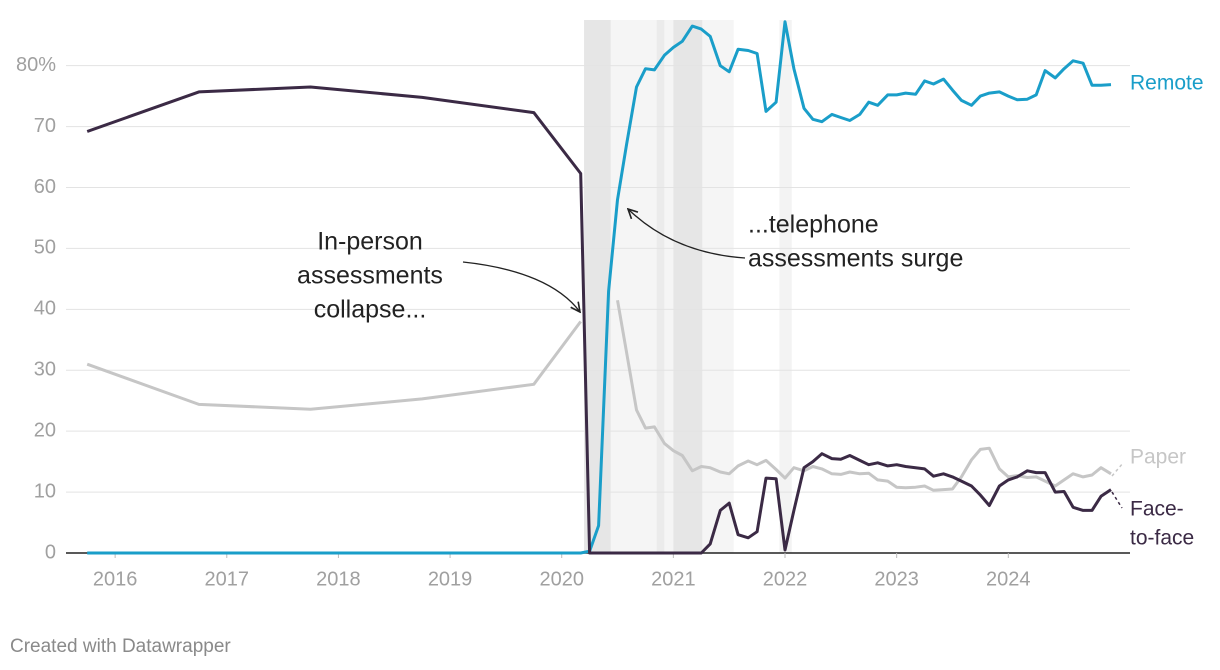 This screenshot has height=670, width=1220. What do you see at coordinates (370, 242) in the screenshot?
I see `annotation: In-person` at bounding box center [370, 242].